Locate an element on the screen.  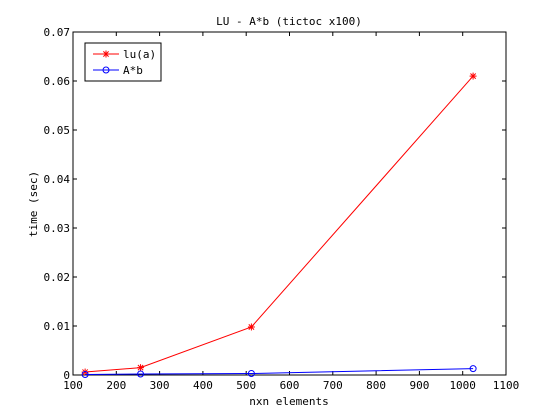
x-tick-label: 900 is located at coordinates (419, 385).